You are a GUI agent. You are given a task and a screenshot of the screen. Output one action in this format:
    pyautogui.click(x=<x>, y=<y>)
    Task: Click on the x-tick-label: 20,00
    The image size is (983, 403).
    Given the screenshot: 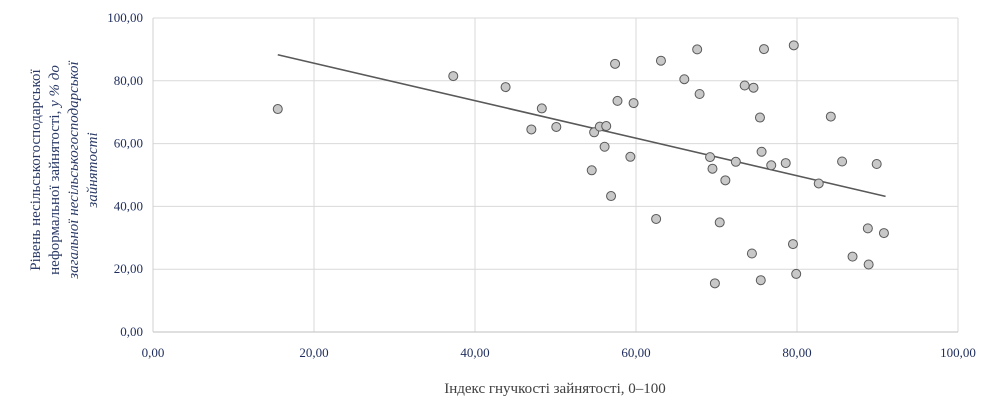 What is the action you would take?
    pyautogui.click(x=313, y=352)
    